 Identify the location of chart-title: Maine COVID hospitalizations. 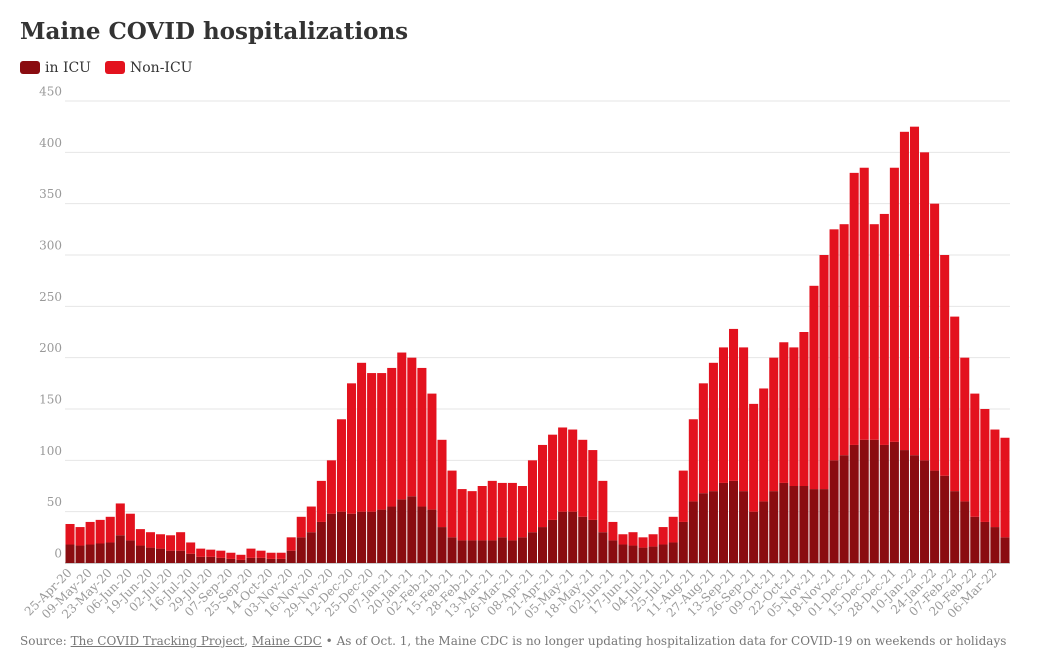
(214, 31).